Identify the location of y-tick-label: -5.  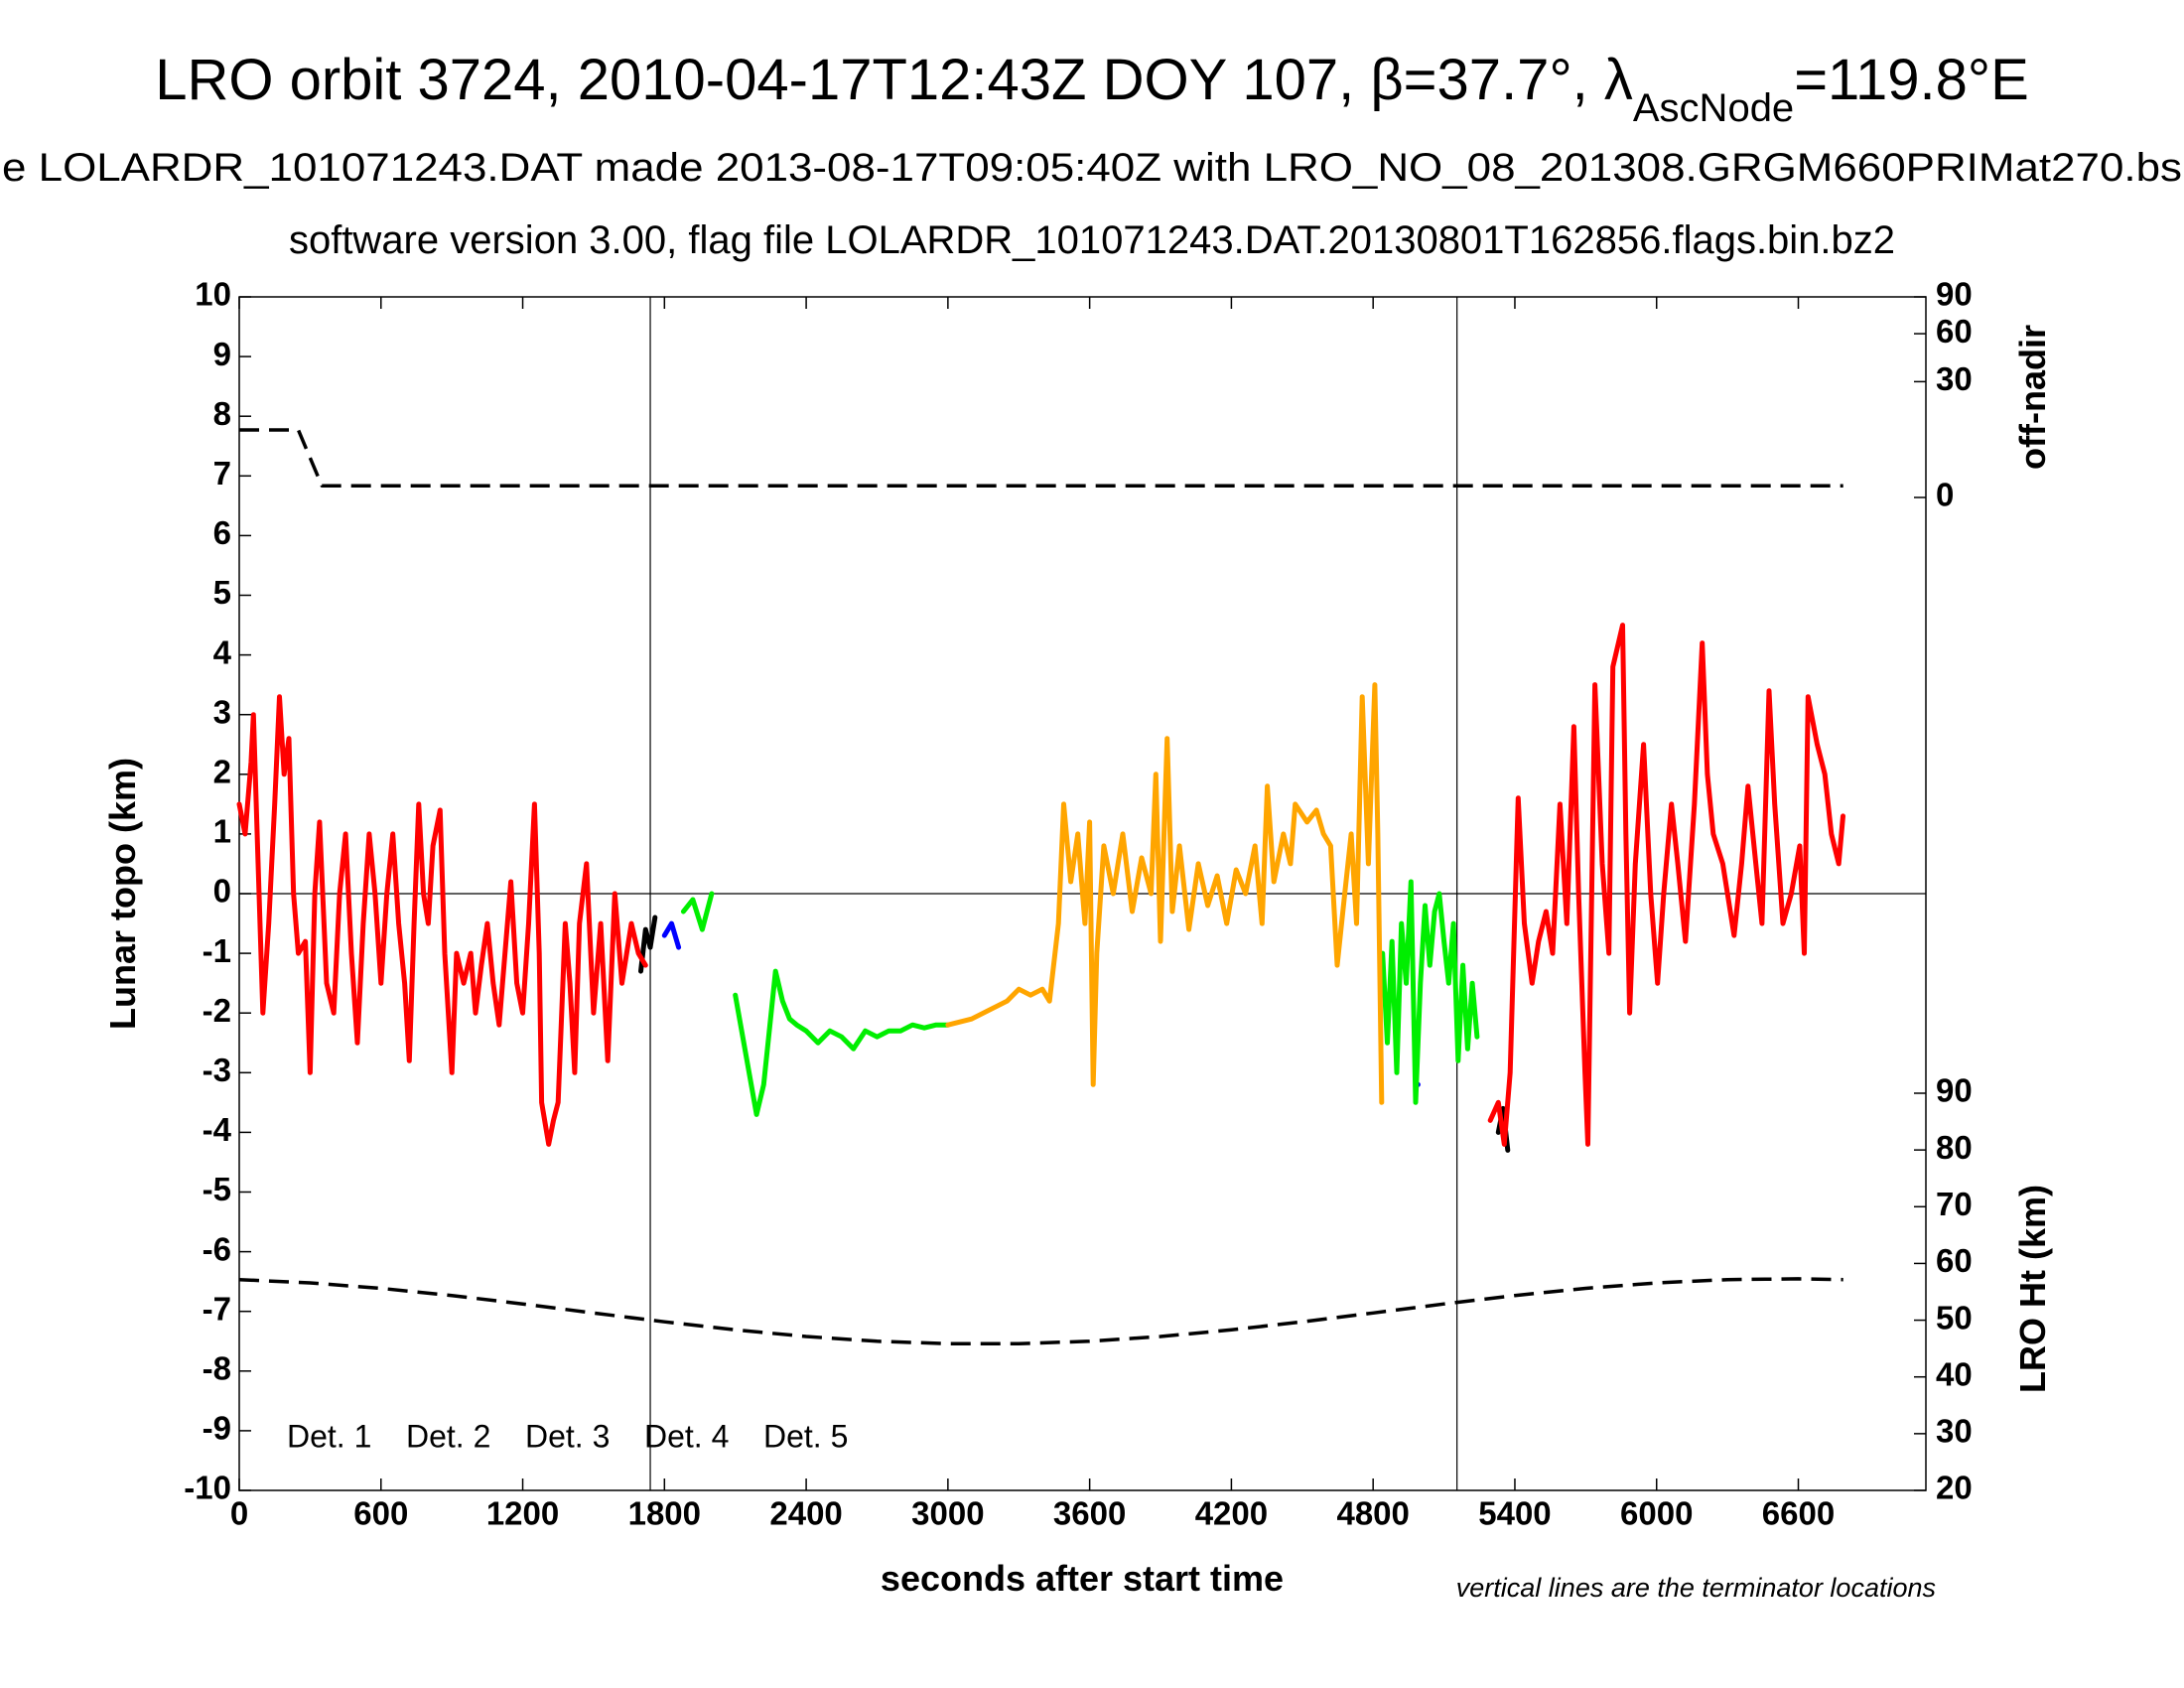
(217, 1189).